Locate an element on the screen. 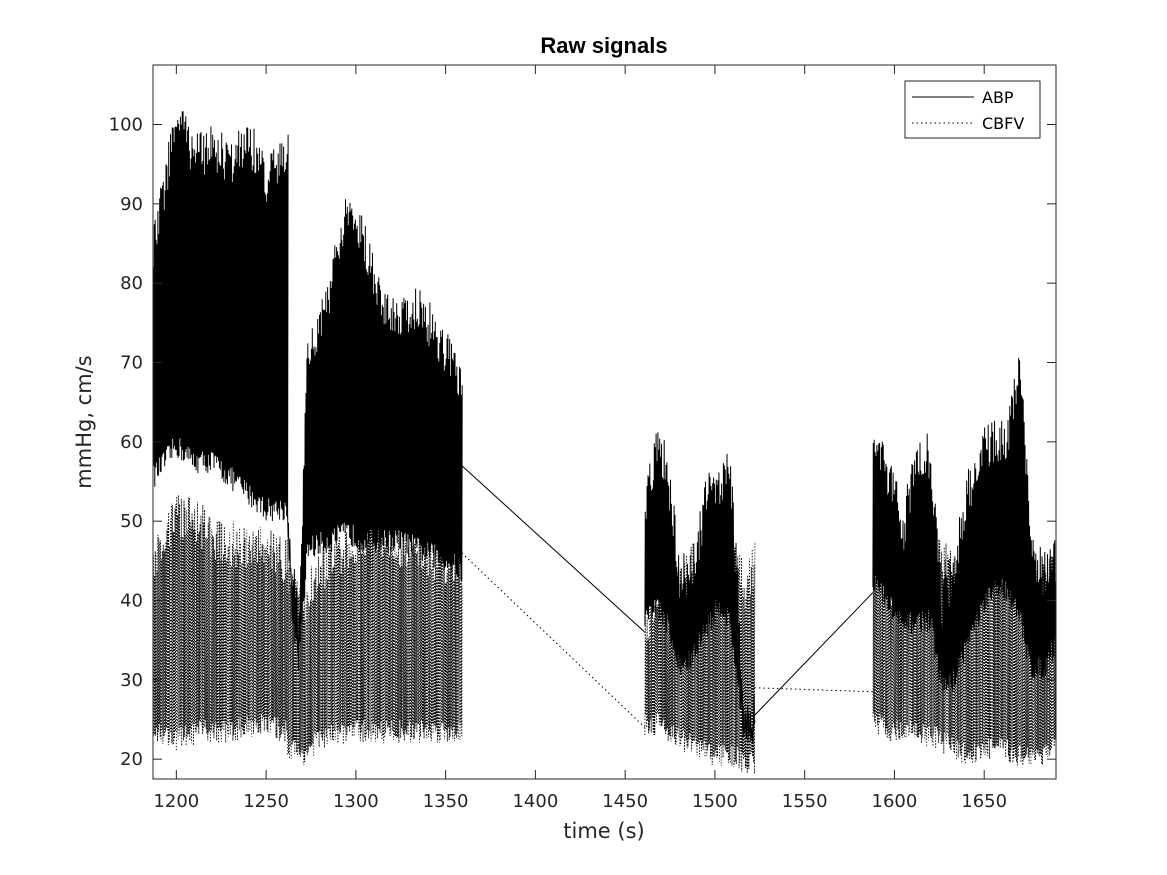  y-tick-label: 100 is located at coordinates (126, 125).